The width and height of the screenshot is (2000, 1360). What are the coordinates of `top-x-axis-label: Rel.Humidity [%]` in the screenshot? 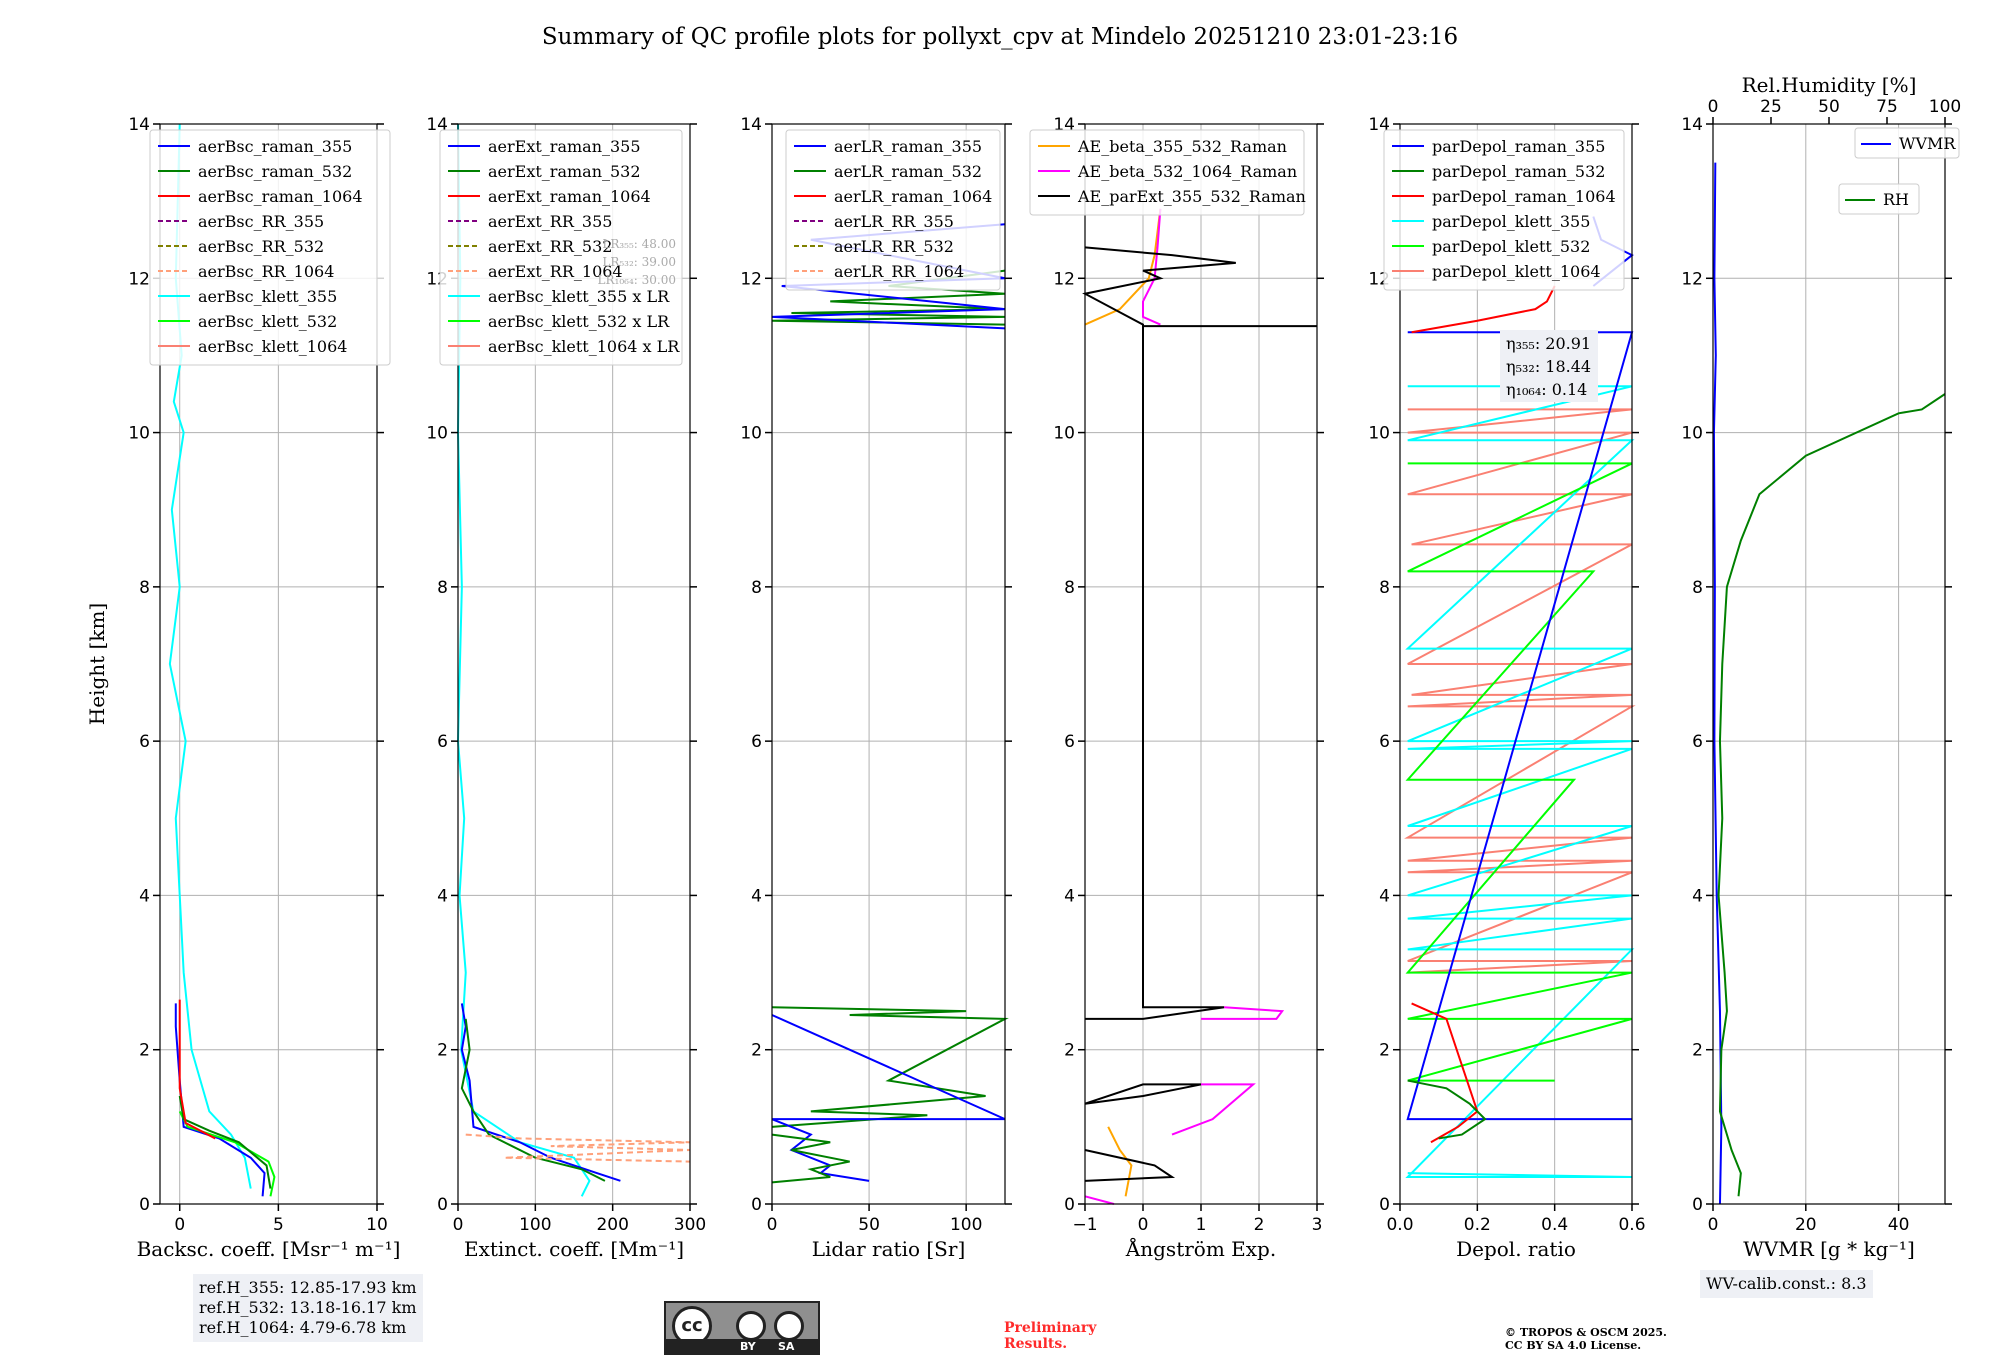 It's located at (1829, 85).